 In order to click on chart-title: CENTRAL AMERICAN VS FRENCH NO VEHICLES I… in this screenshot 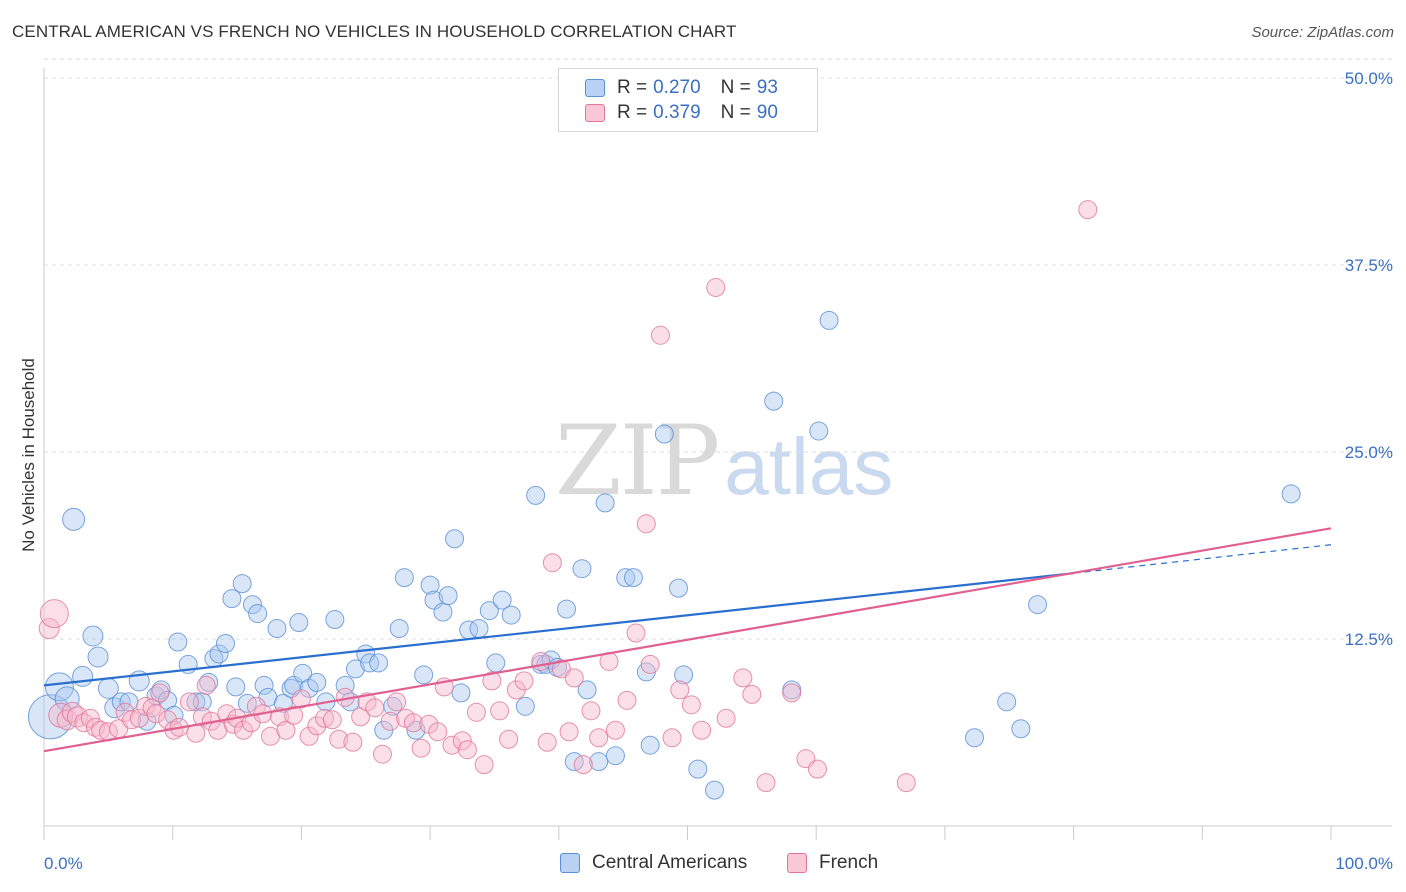, I will do `click(374, 31)`.